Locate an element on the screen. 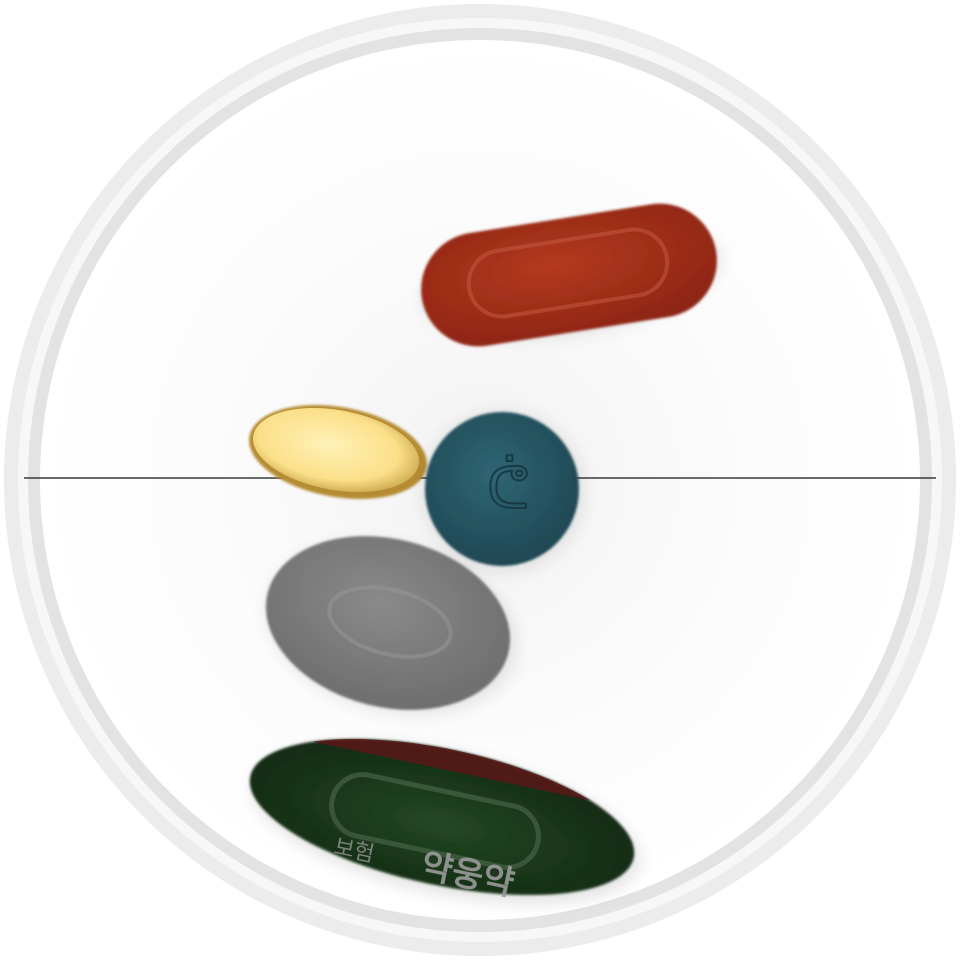 Image resolution: width=960 pixels, height=960 pixels. teal-tablet-imprint: ᕧ is located at coordinates (508, 488).